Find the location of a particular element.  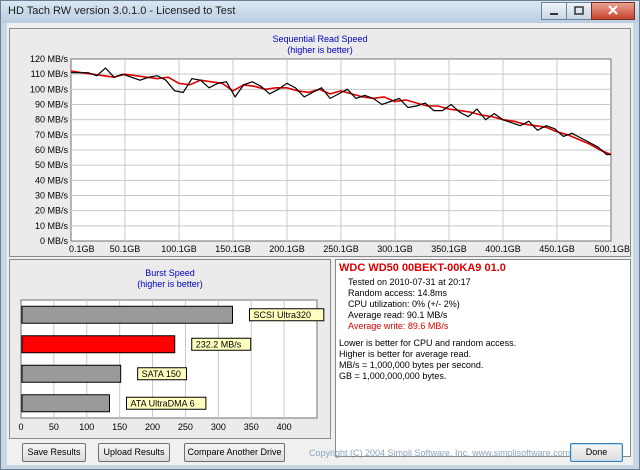

x-tick-label: 300.1GB is located at coordinates (395, 249).